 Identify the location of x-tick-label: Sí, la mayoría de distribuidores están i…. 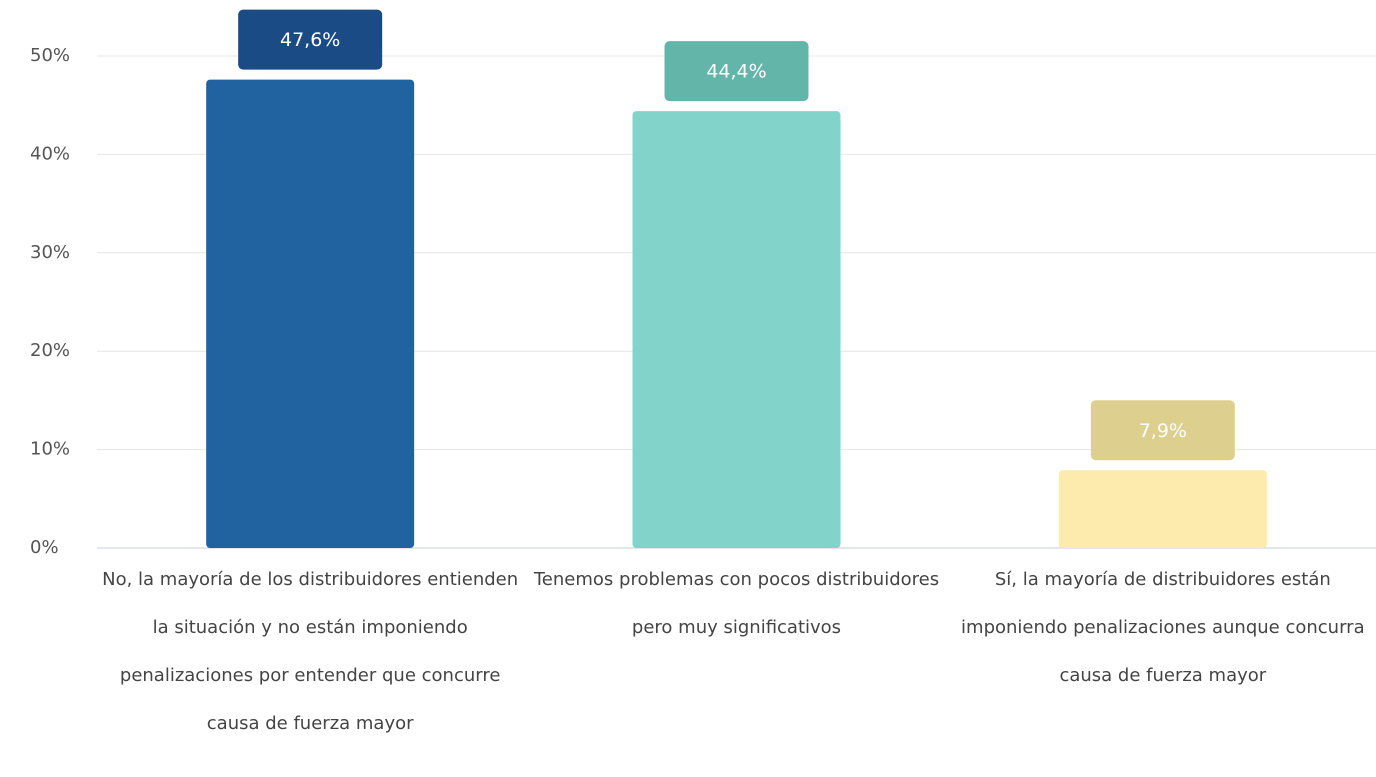
(1163, 627).